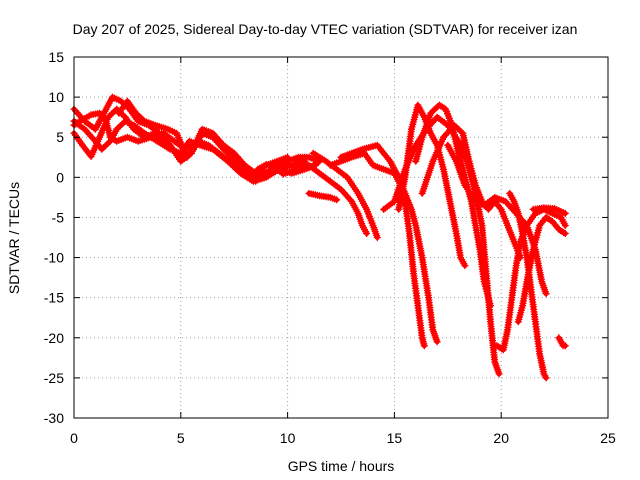 Image resolution: width=640 pixels, height=480 pixels. Describe the element at coordinates (74, 438) in the screenshot. I see `x-tick-label: 0` at that location.